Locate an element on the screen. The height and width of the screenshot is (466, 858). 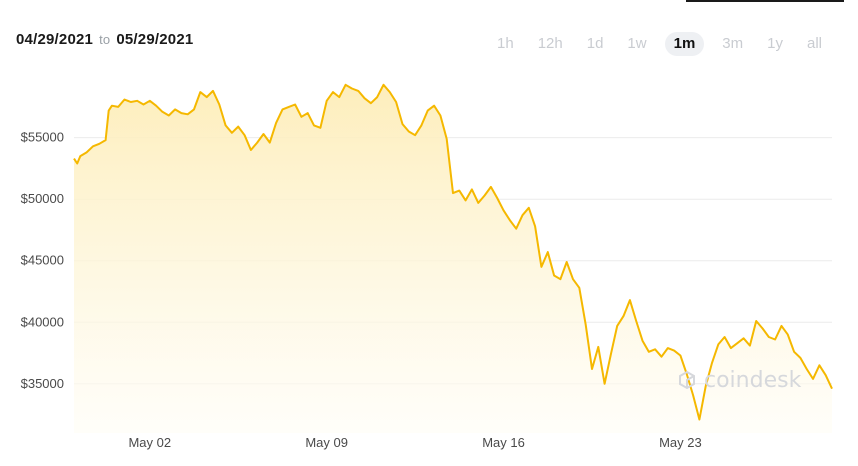
date-range: 04/29/2021 to 05/29/2021 is located at coordinates (104, 39).